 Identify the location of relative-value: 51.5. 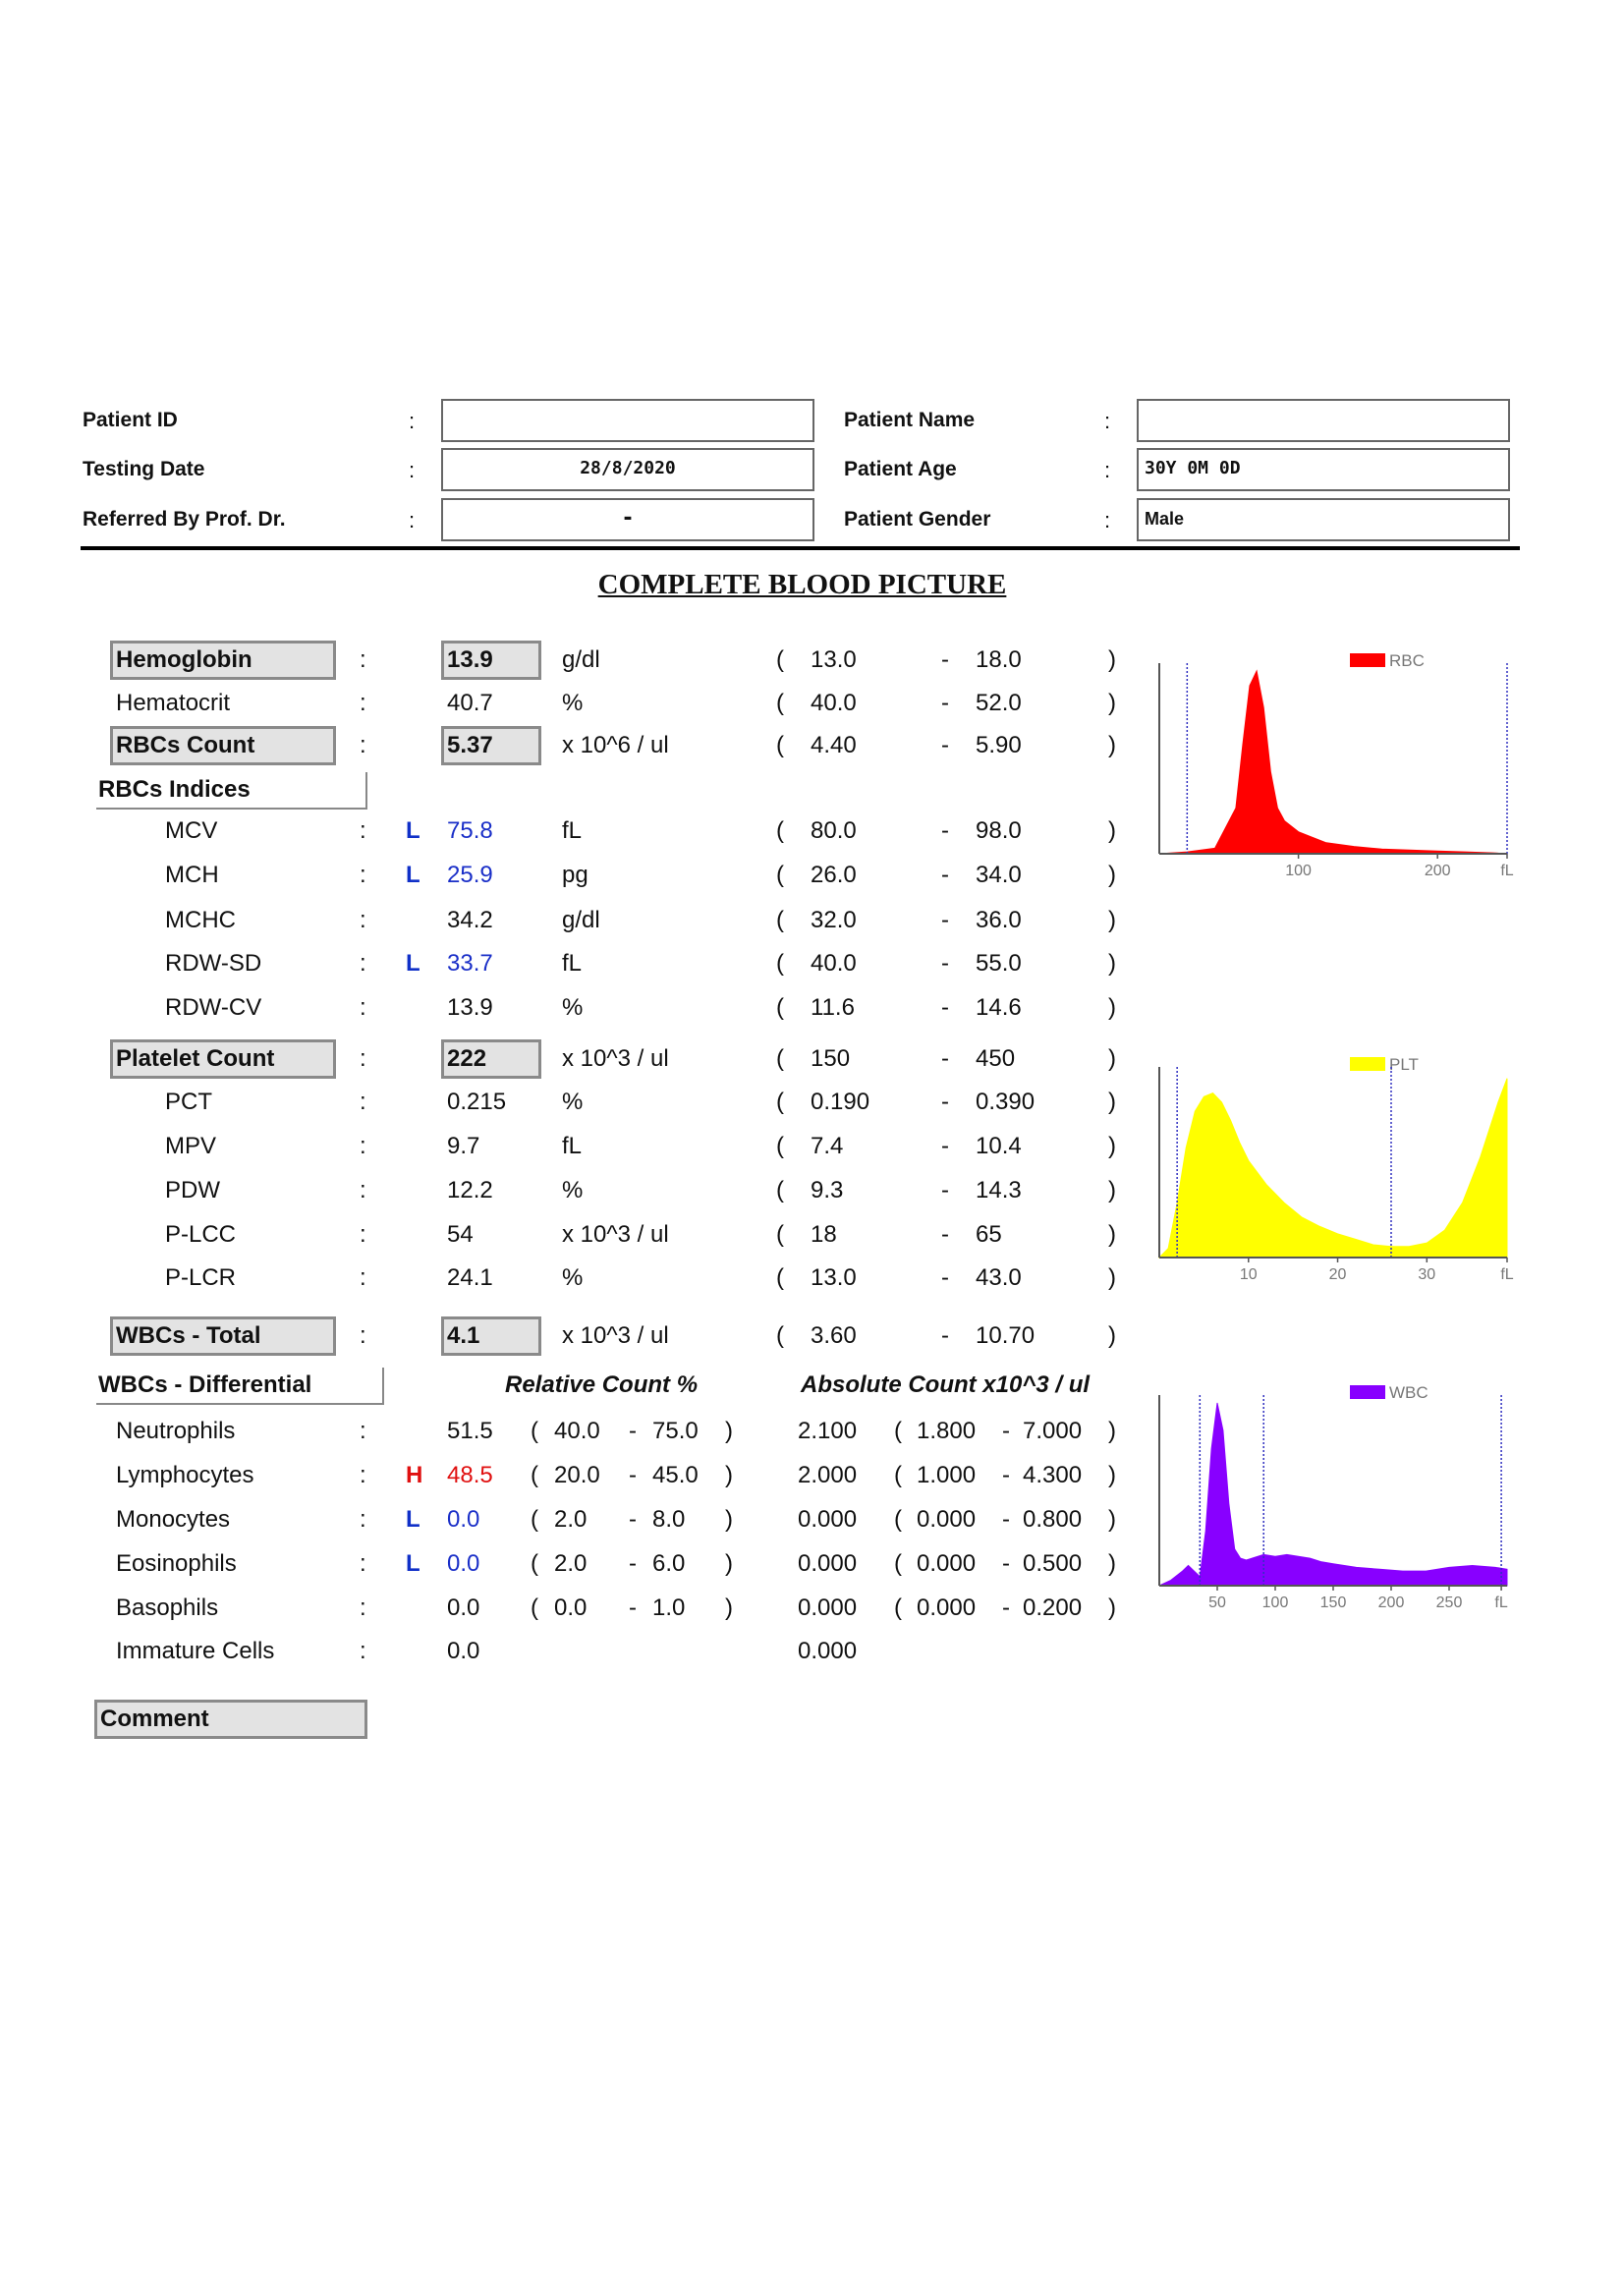
(470, 1431).